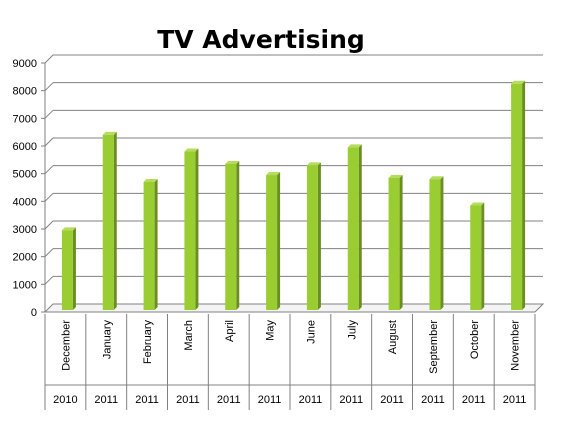 Image resolution: width=562 pixels, height=429 pixels. I want to click on y-axis-ticks: 0 1000 2000 3000 4000 5000 6000 7000 8000 9000, so click(29, 188).